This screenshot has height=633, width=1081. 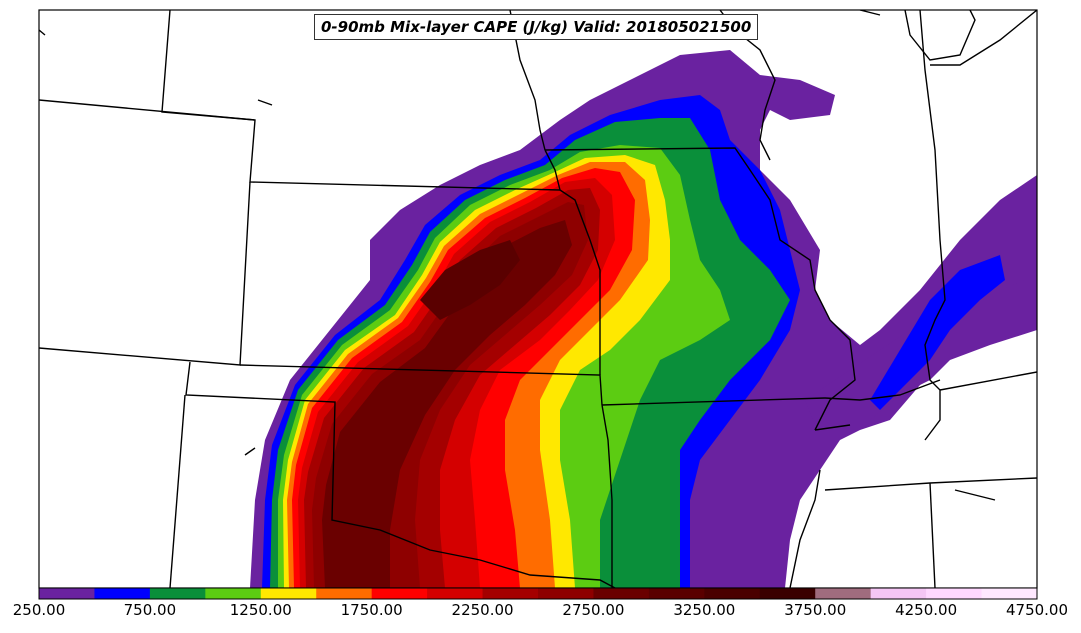 I want to click on colorbar, so click(x=538, y=593).